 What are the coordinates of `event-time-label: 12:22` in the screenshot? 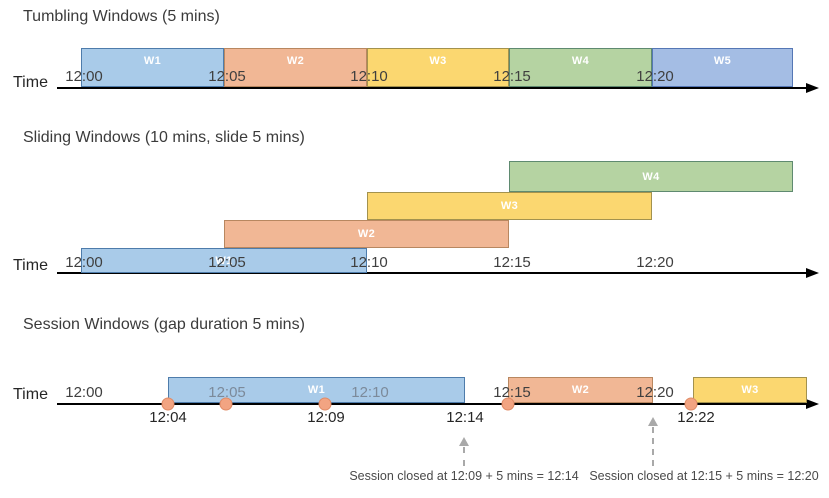 It's located at (696, 417).